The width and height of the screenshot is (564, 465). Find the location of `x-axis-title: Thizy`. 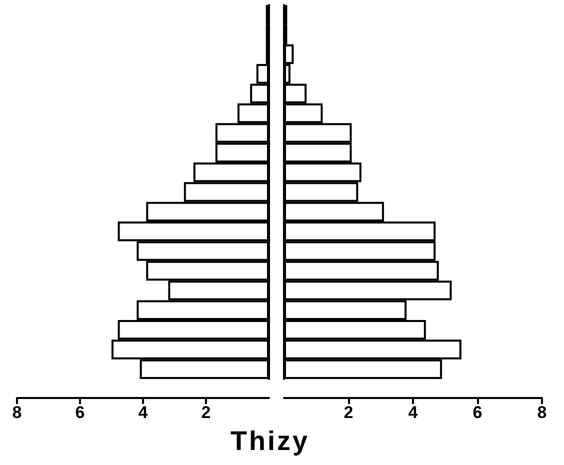

x-axis-title: Thizy is located at coordinates (269, 441).